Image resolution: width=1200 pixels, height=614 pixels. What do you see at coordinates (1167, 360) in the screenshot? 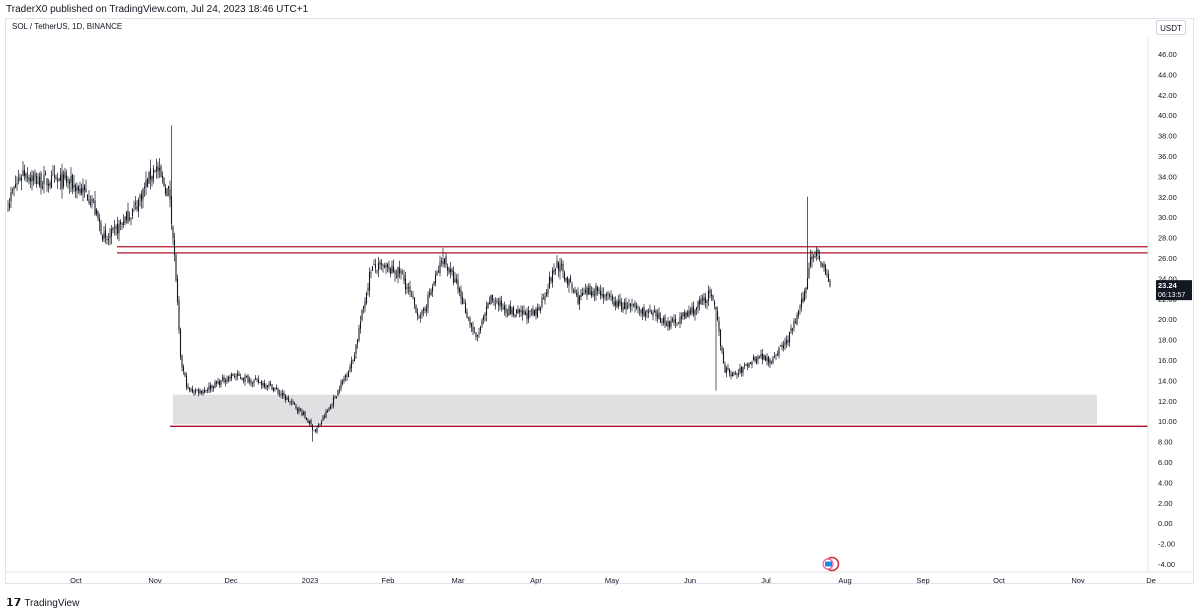
I see `y-tick-label: 16.00` at bounding box center [1167, 360].